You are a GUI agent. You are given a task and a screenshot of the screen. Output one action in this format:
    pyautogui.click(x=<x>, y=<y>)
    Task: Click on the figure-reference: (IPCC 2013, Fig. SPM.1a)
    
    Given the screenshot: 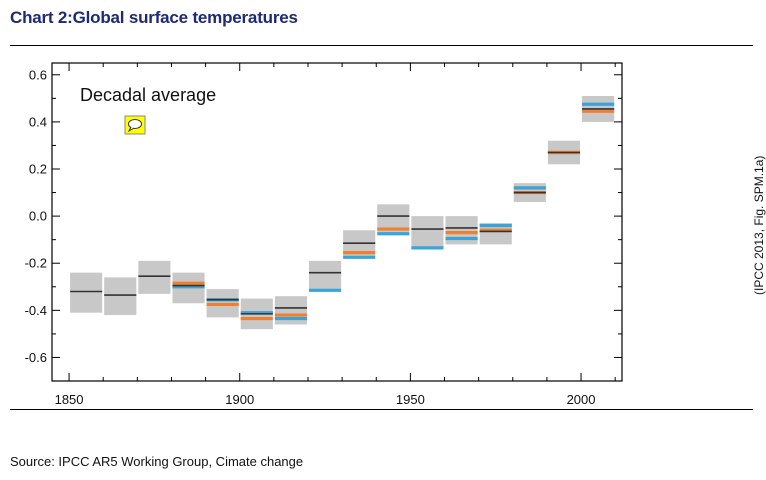 What is the action you would take?
    pyautogui.click(x=759, y=225)
    